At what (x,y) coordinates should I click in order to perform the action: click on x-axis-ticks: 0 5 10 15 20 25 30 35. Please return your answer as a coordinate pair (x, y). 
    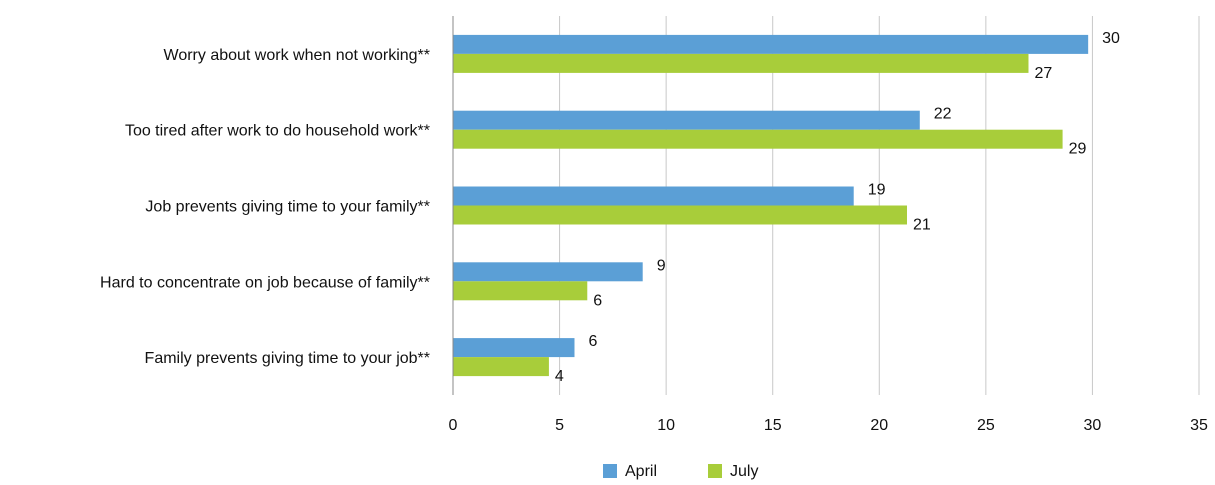
    Looking at the image, I should click on (828, 425).